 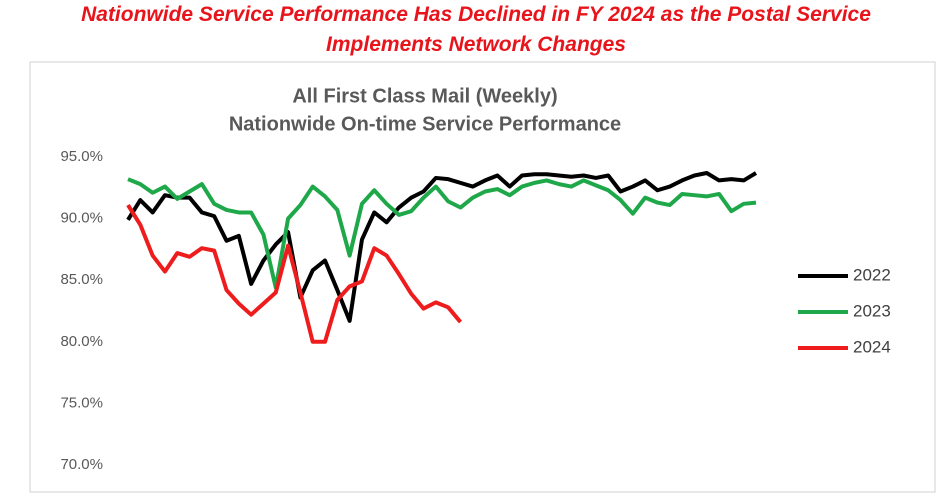 I want to click on y-tick-label: 80.0%, so click(x=81, y=341).